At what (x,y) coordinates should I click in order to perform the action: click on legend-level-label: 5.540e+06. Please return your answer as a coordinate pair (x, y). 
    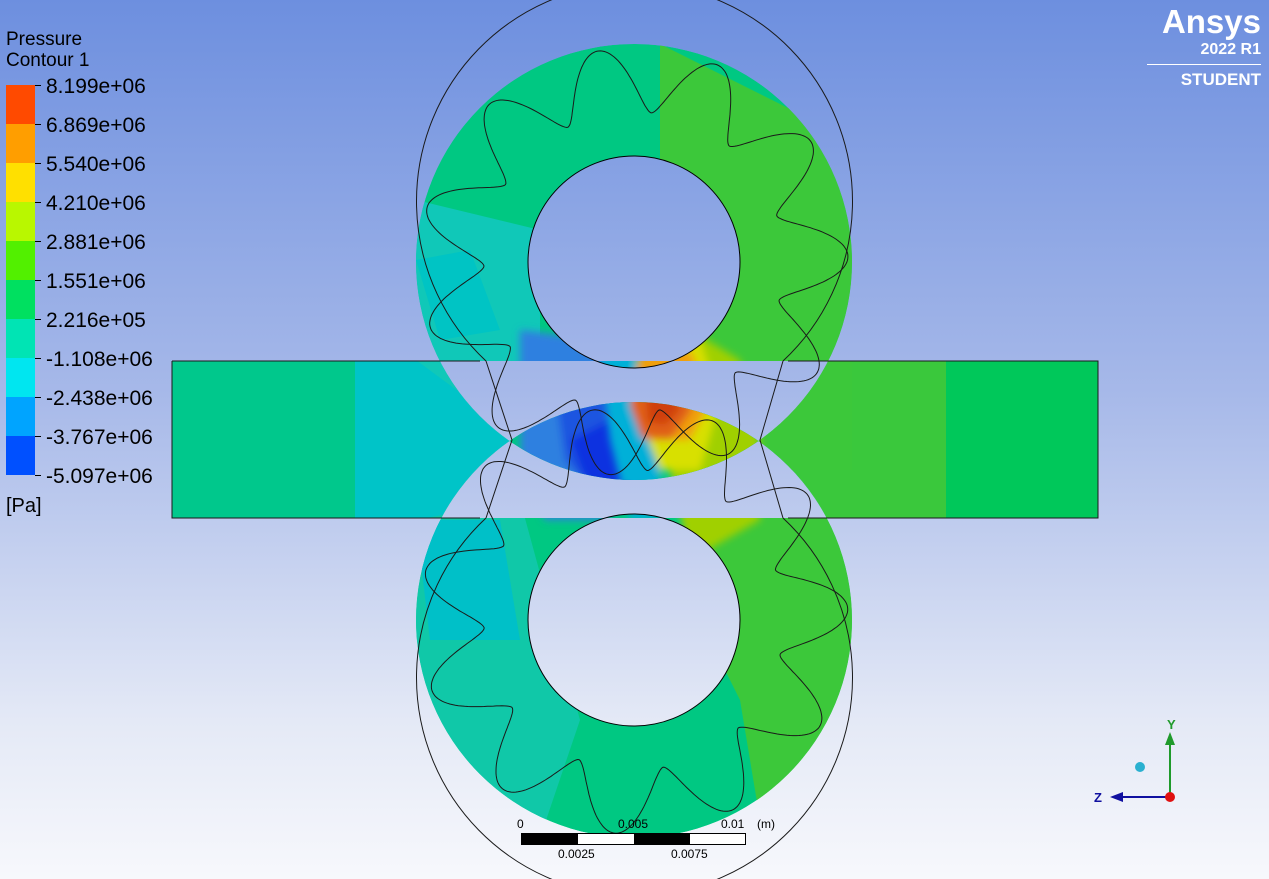
    Looking at the image, I should click on (96, 164).